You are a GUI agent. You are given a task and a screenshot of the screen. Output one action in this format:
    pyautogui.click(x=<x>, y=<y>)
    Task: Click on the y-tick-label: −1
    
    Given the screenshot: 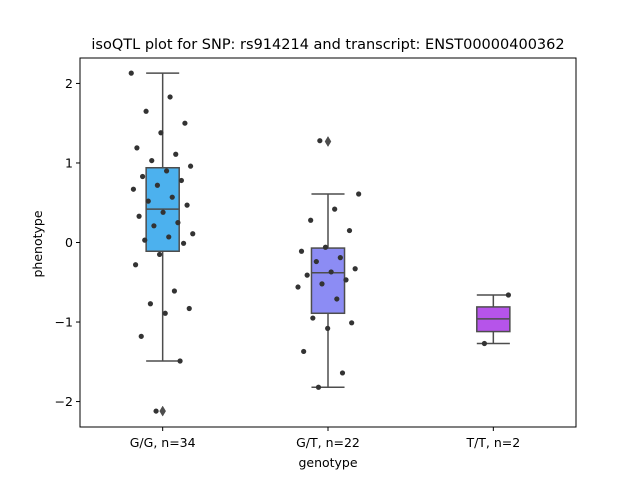 What is the action you would take?
    pyautogui.click(x=64, y=322)
    